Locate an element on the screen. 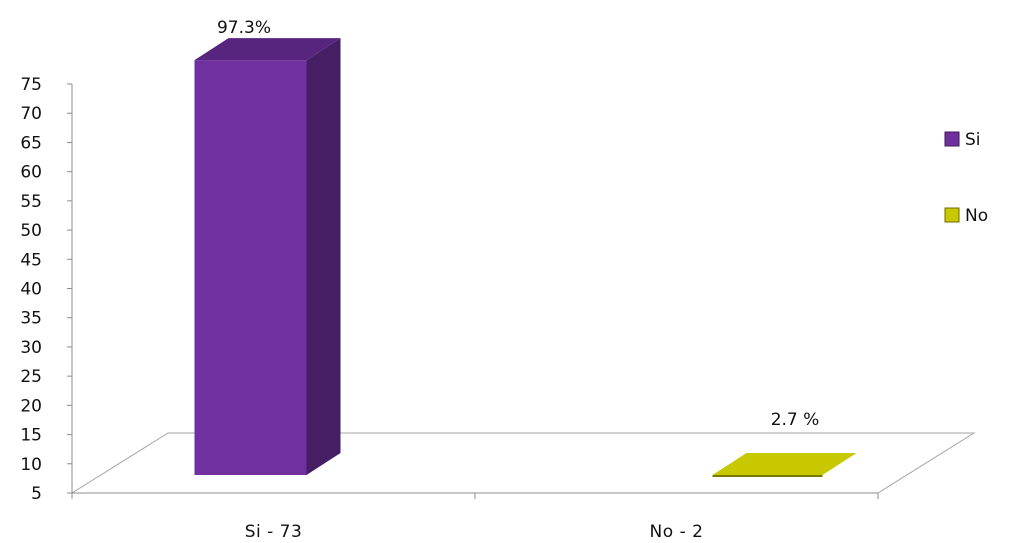  data-label: 2.7 % is located at coordinates (795, 420).